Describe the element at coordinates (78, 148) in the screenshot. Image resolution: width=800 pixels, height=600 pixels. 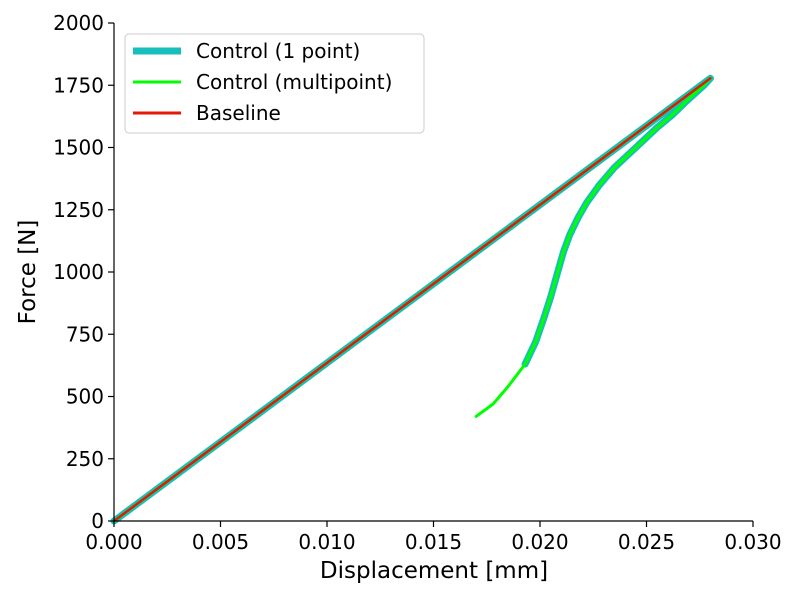
I see `y-tick-label: 1500` at that location.